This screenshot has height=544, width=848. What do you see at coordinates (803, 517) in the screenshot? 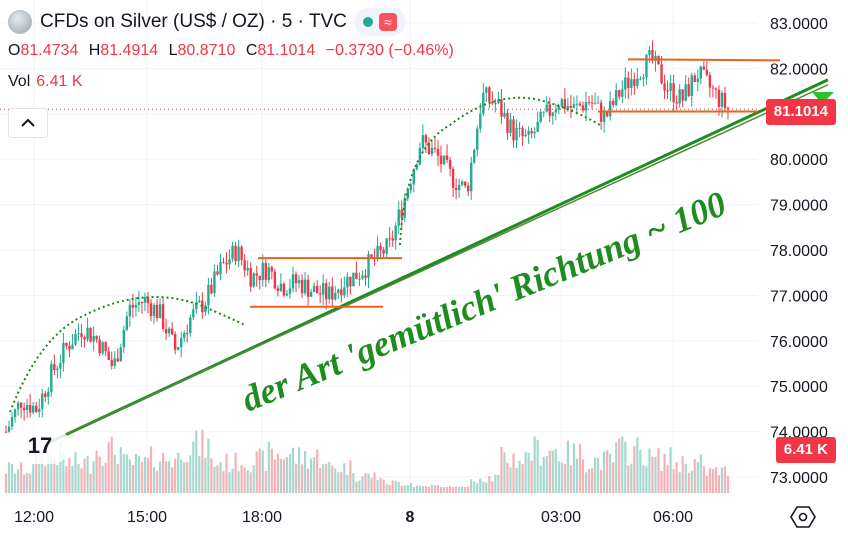
I see `settings-hexagon-icon` at bounding box center [803, 517].